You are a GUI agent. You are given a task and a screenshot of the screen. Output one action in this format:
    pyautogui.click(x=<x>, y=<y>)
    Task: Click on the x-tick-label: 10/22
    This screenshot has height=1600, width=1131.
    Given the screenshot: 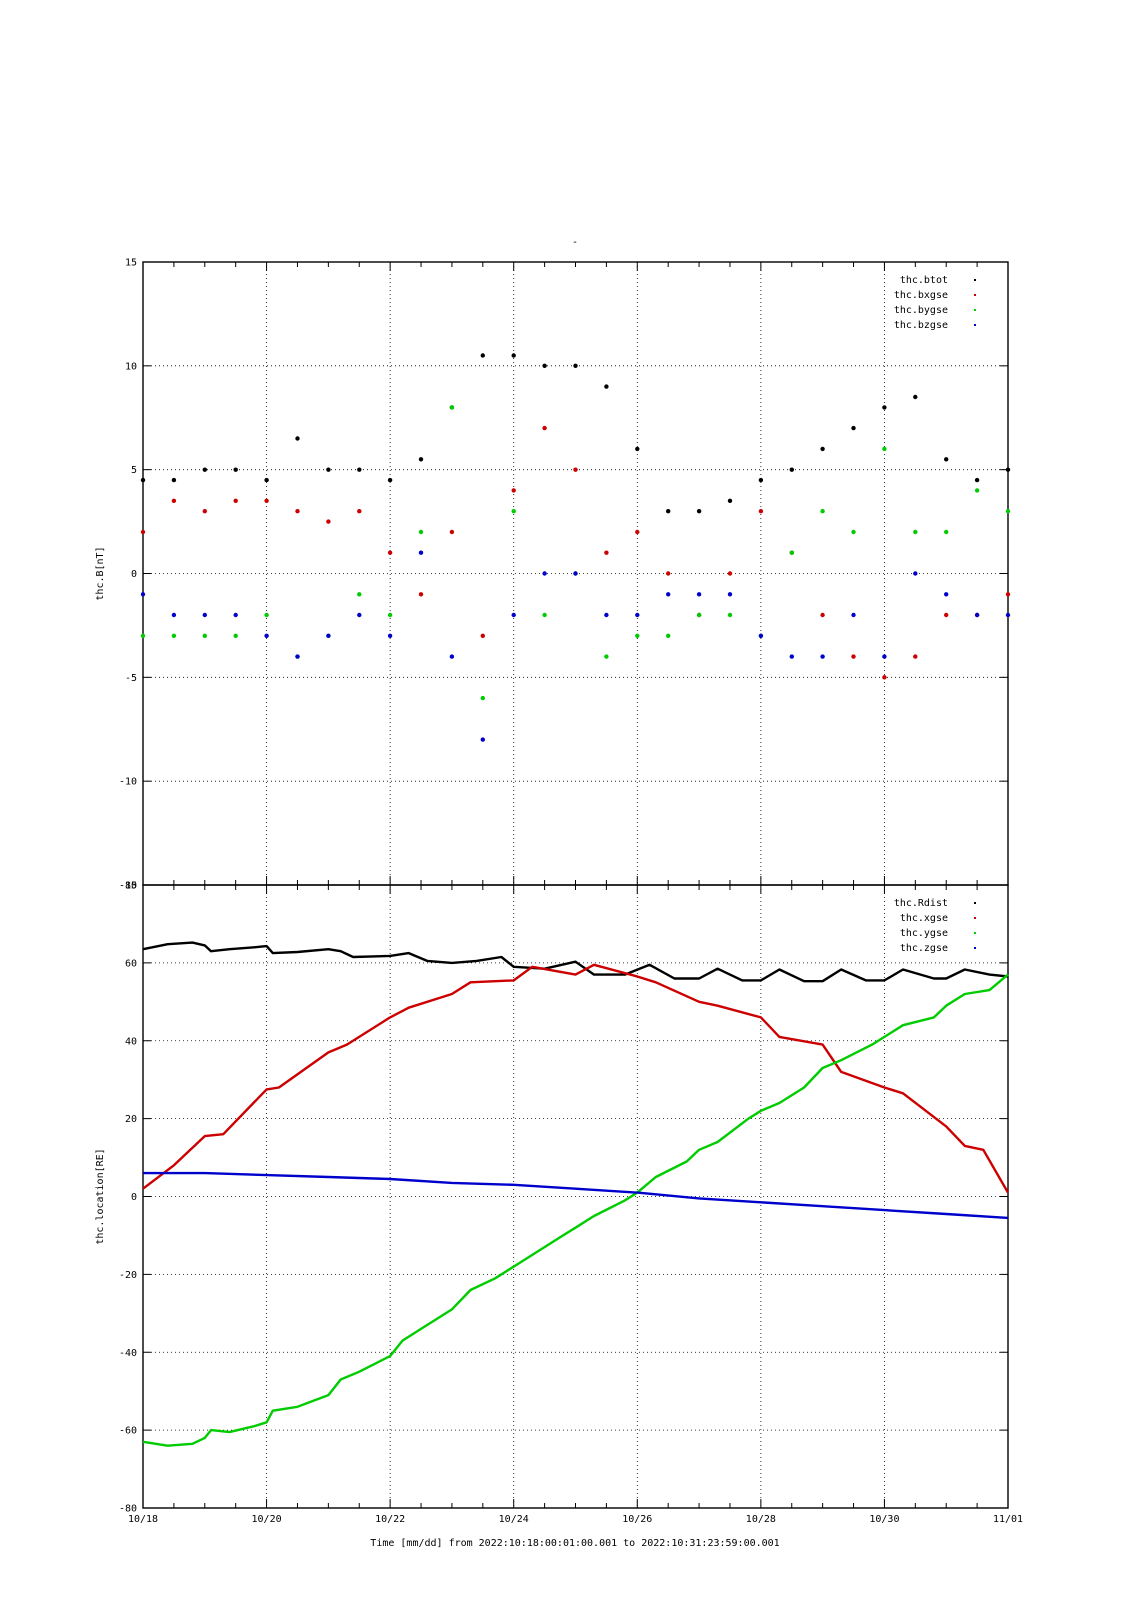 What is the action you would take?
    pyautogui.click(x=390, y=1519)
    